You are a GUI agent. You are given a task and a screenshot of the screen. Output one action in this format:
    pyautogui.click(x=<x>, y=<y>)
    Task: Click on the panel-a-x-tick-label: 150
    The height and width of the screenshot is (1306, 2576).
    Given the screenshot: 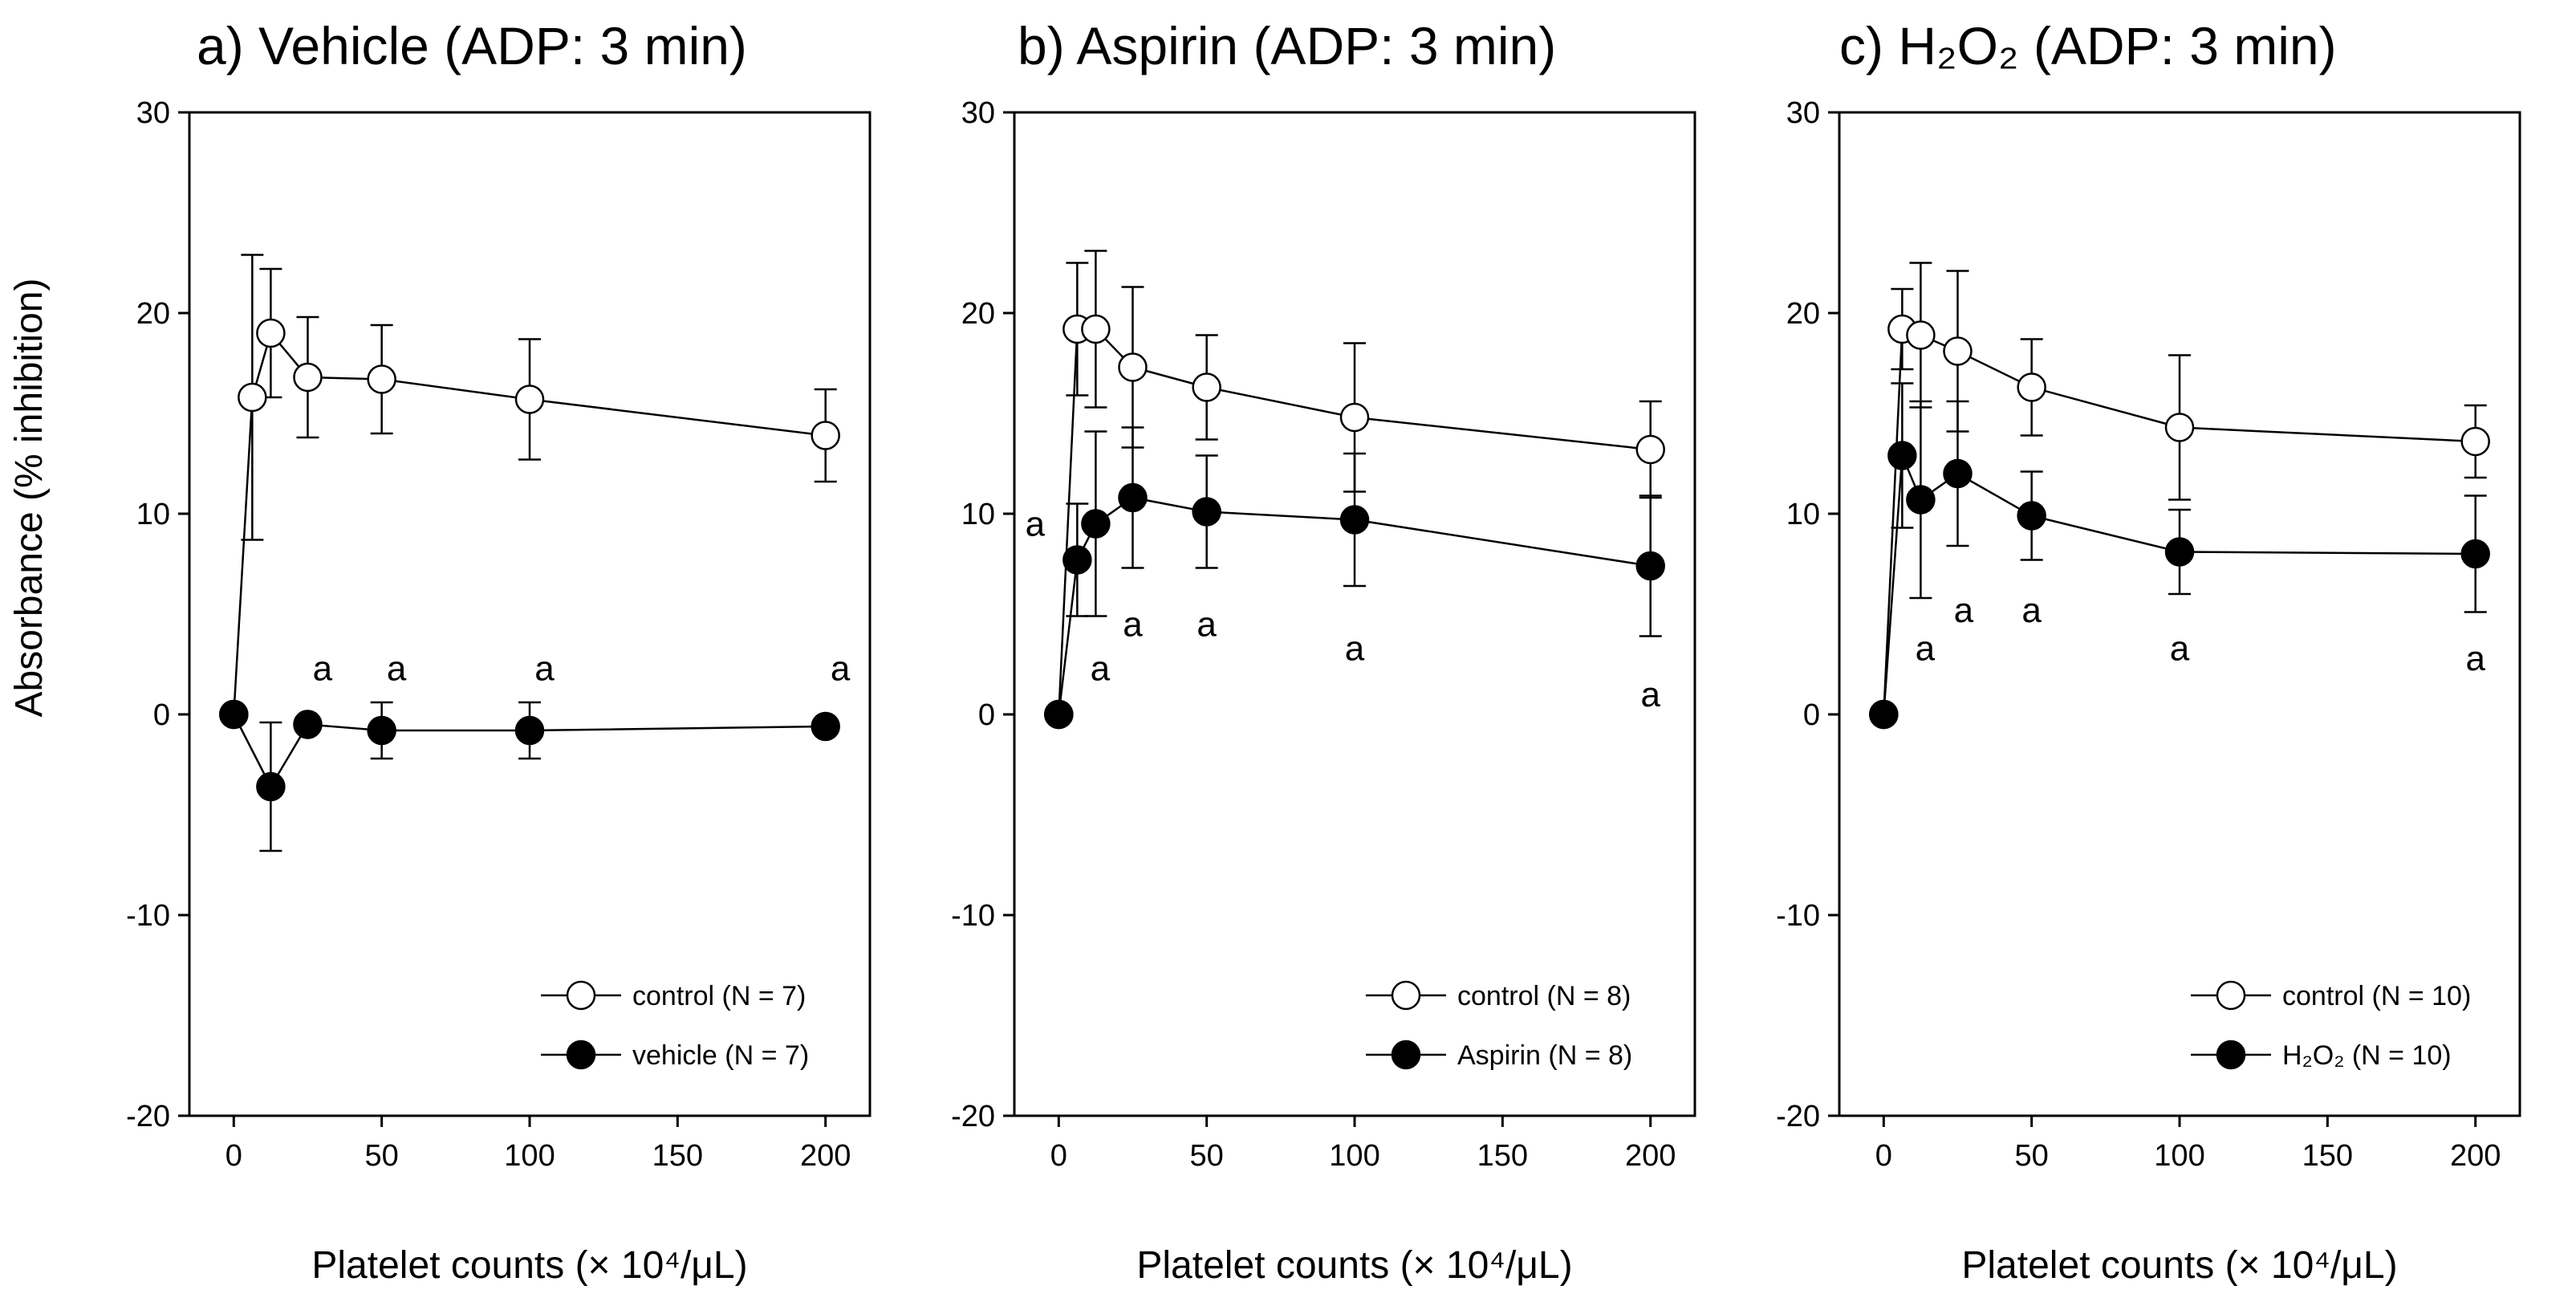 What is the action you would take?
    pyautogui.click(x=677, y=1156)
    